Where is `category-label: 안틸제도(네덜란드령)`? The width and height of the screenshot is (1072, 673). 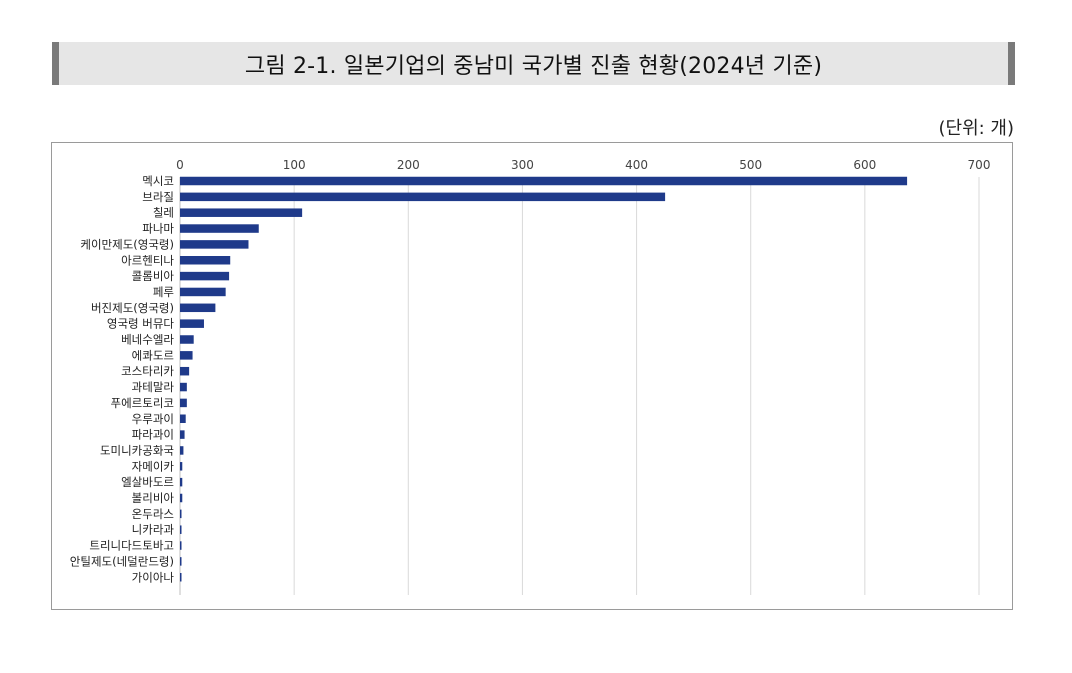 category-label: 안틸제도(네덜란드령) is located at coordinates (122, 561).